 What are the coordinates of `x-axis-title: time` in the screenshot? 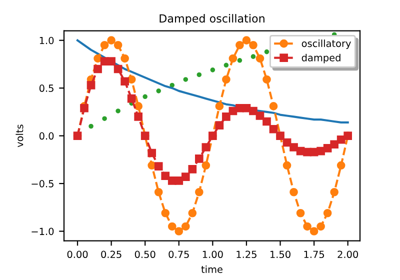 It's located at (211, 269).